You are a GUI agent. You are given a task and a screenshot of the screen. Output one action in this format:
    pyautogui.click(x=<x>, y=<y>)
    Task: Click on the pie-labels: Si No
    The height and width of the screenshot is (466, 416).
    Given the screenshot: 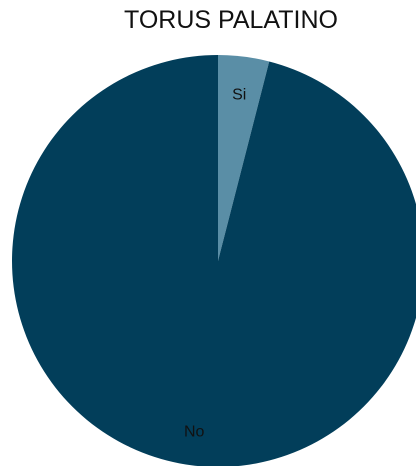 What is the action you would take?
    pyautogui.click(x=215, y=263)
    